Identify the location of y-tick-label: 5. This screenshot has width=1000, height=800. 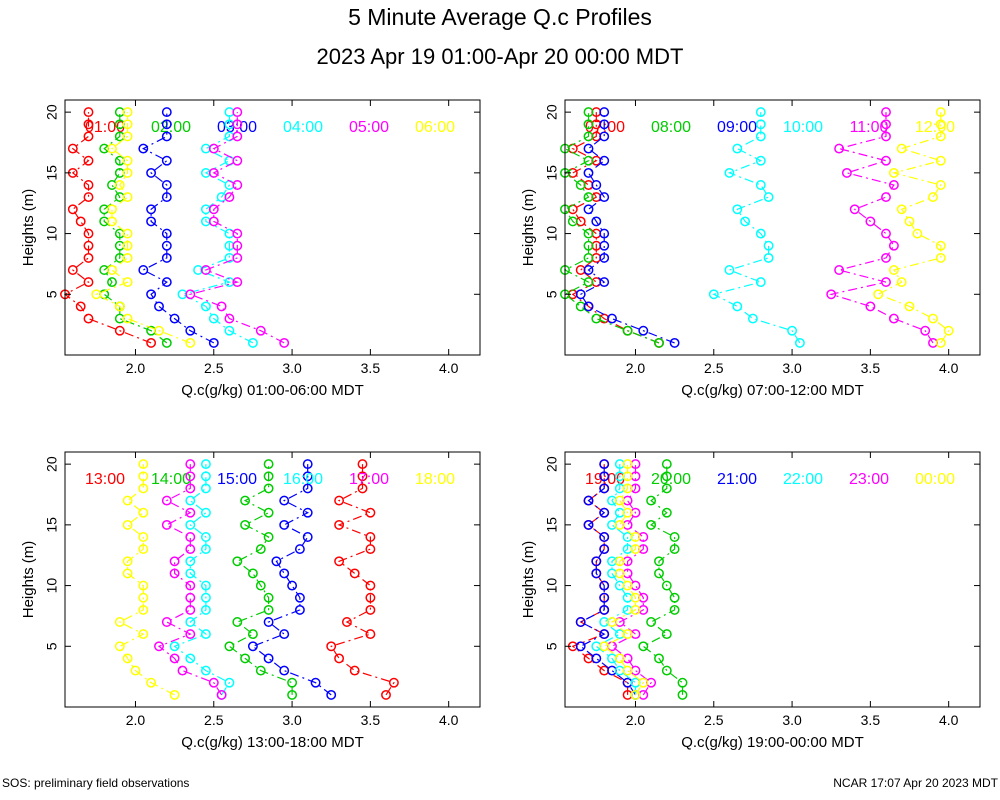
(552, 294).